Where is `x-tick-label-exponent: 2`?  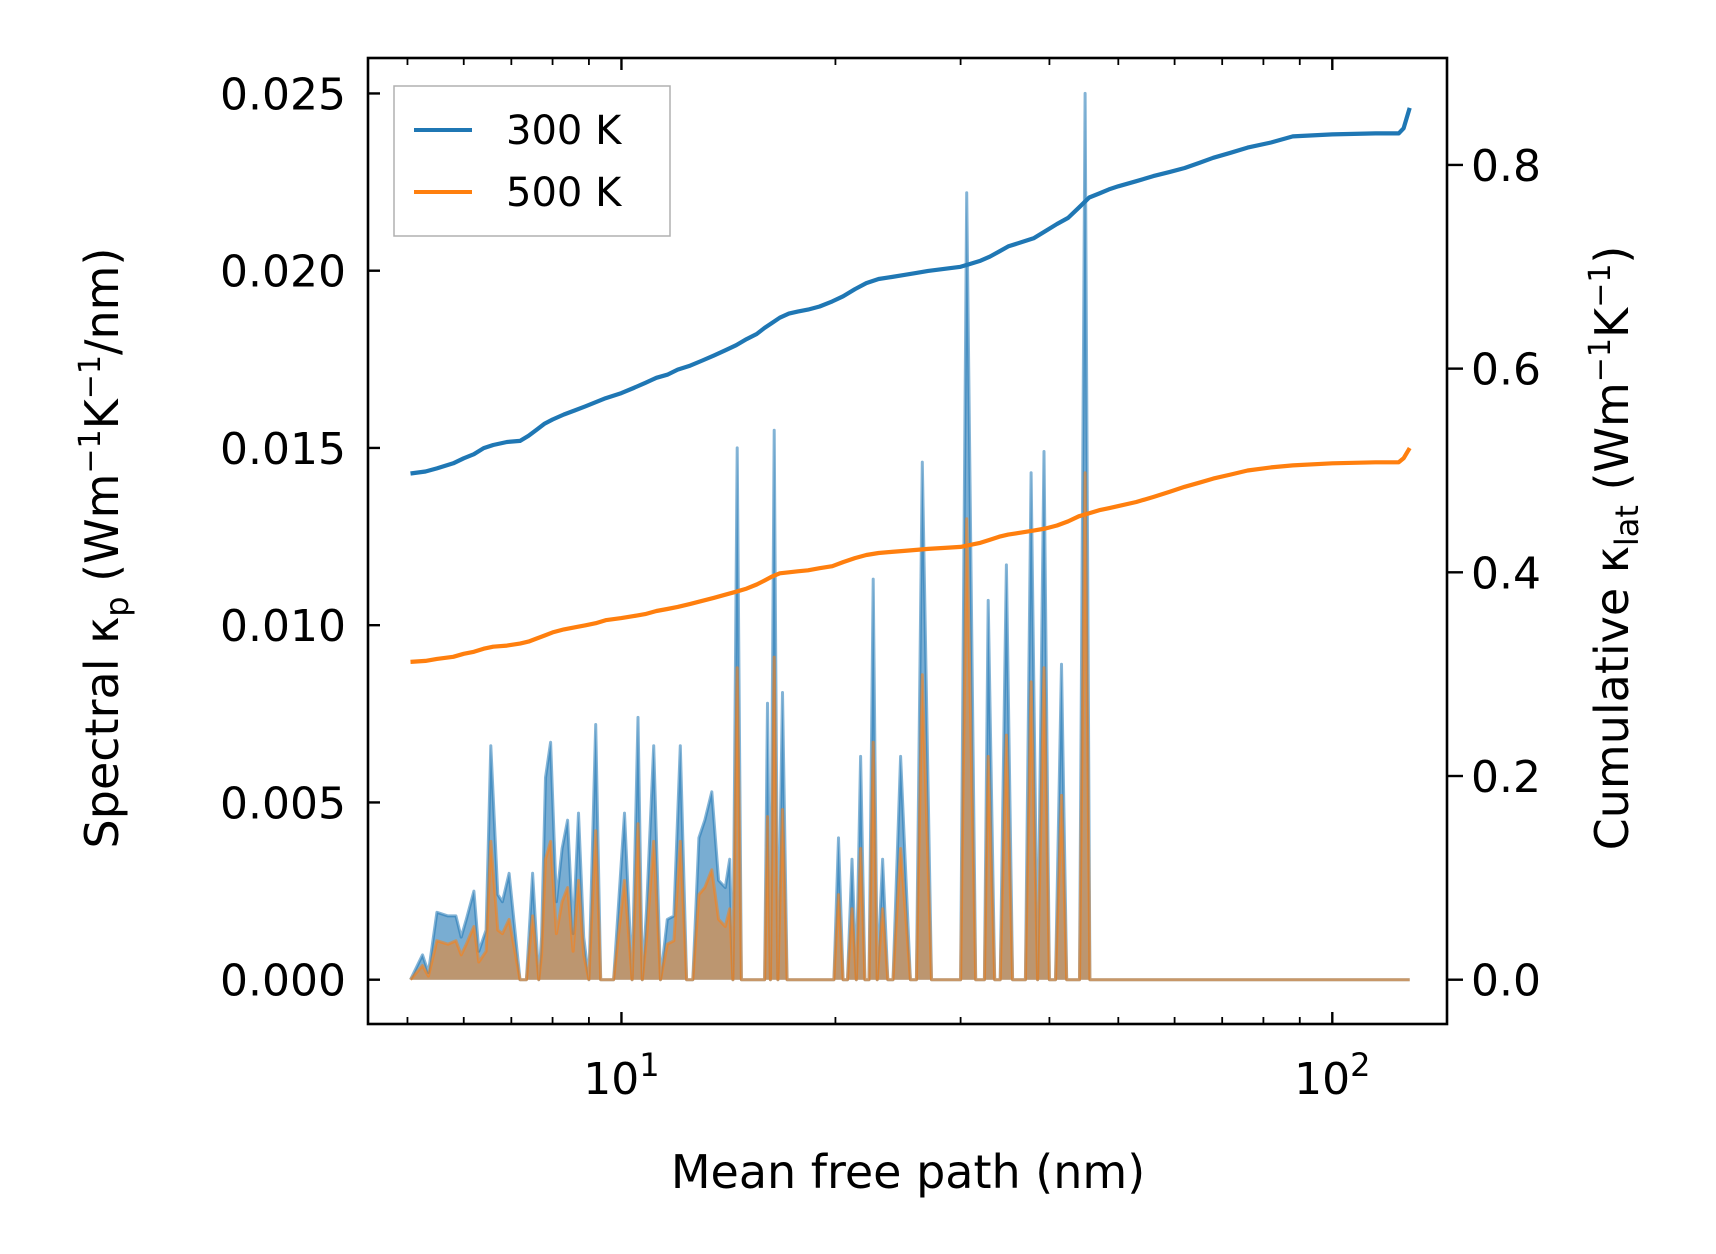
x-tick-label-exponent: 2 is located at coordinates (1360, 1065).